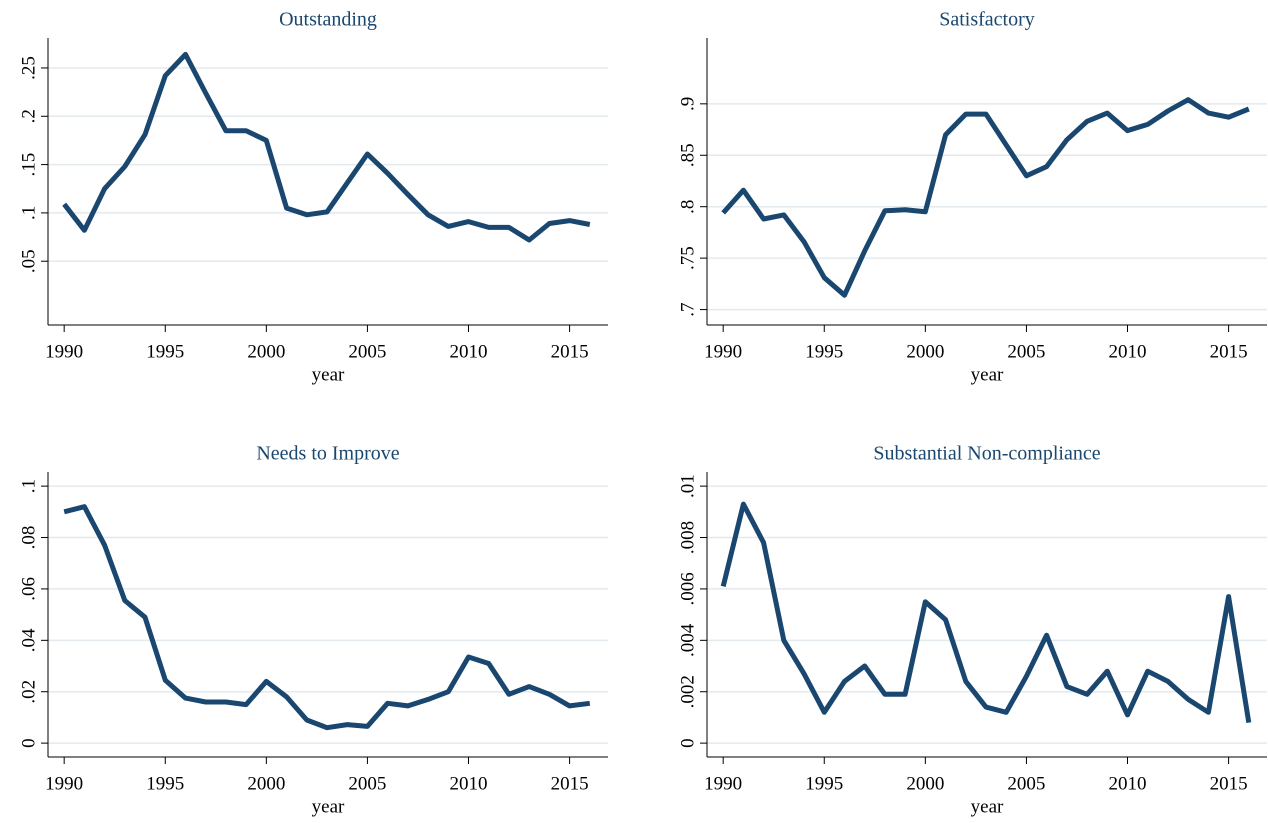 The height and width of the screenshot is (823, 1268). What do you see at coordinates (28, 538) in the screenshot?
I see `y-tick-label: .08` at bounding box center [28, 538].